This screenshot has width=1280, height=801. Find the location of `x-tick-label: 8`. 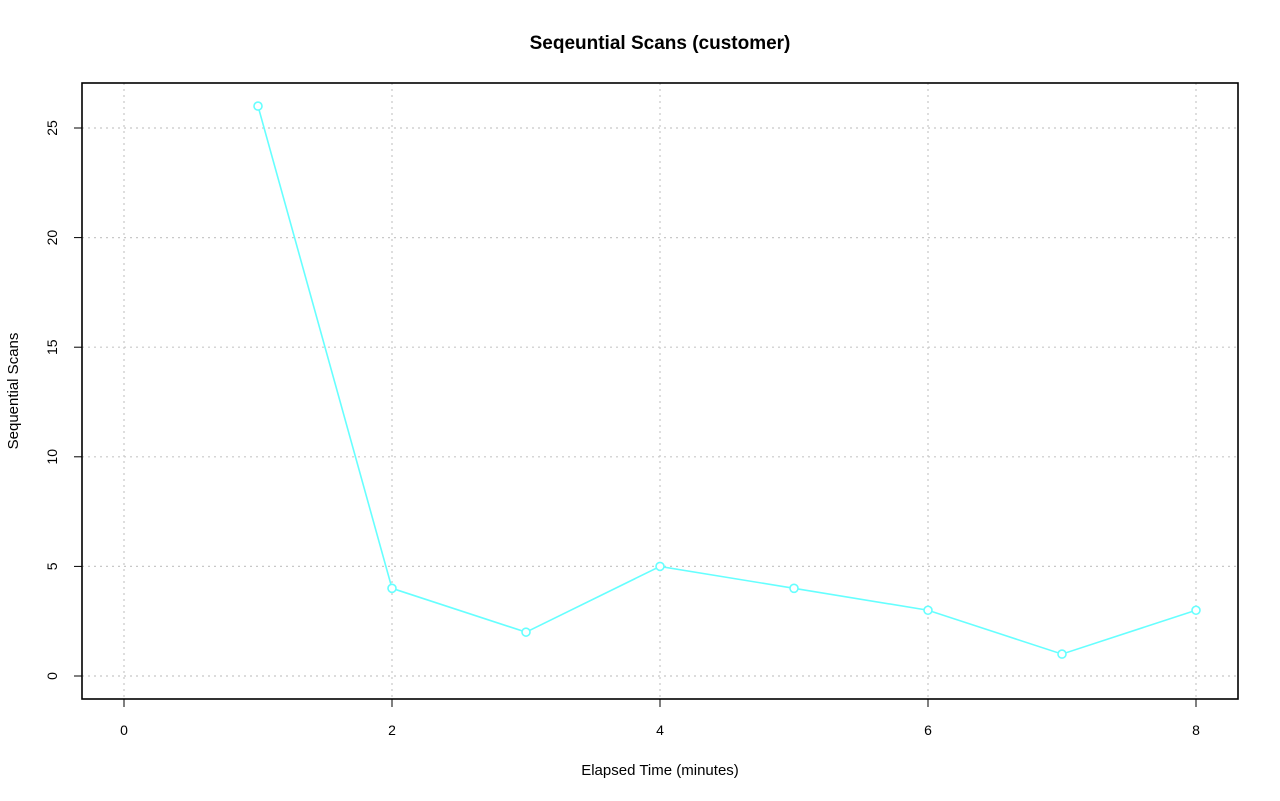

x-tick-label: 8 is located at coordinates (1196, 730).